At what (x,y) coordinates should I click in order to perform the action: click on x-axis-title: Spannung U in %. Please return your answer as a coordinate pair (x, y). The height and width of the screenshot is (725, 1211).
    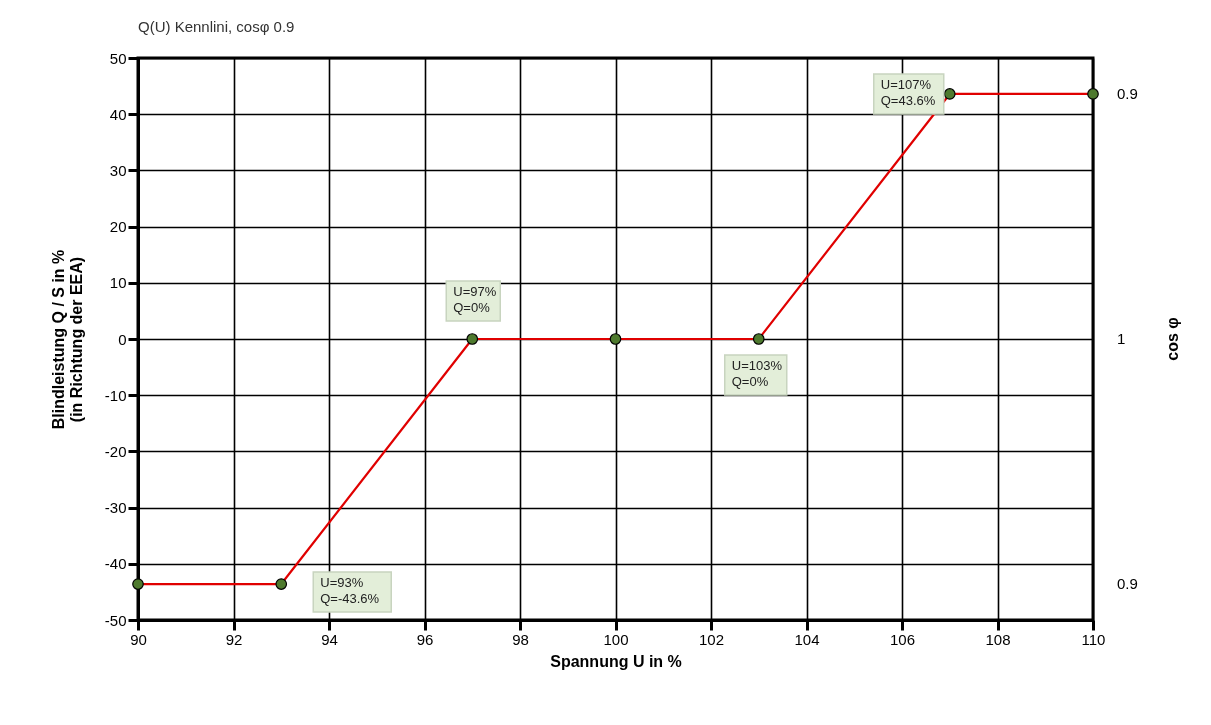
    Looking at the image, I should click on (616, 661).